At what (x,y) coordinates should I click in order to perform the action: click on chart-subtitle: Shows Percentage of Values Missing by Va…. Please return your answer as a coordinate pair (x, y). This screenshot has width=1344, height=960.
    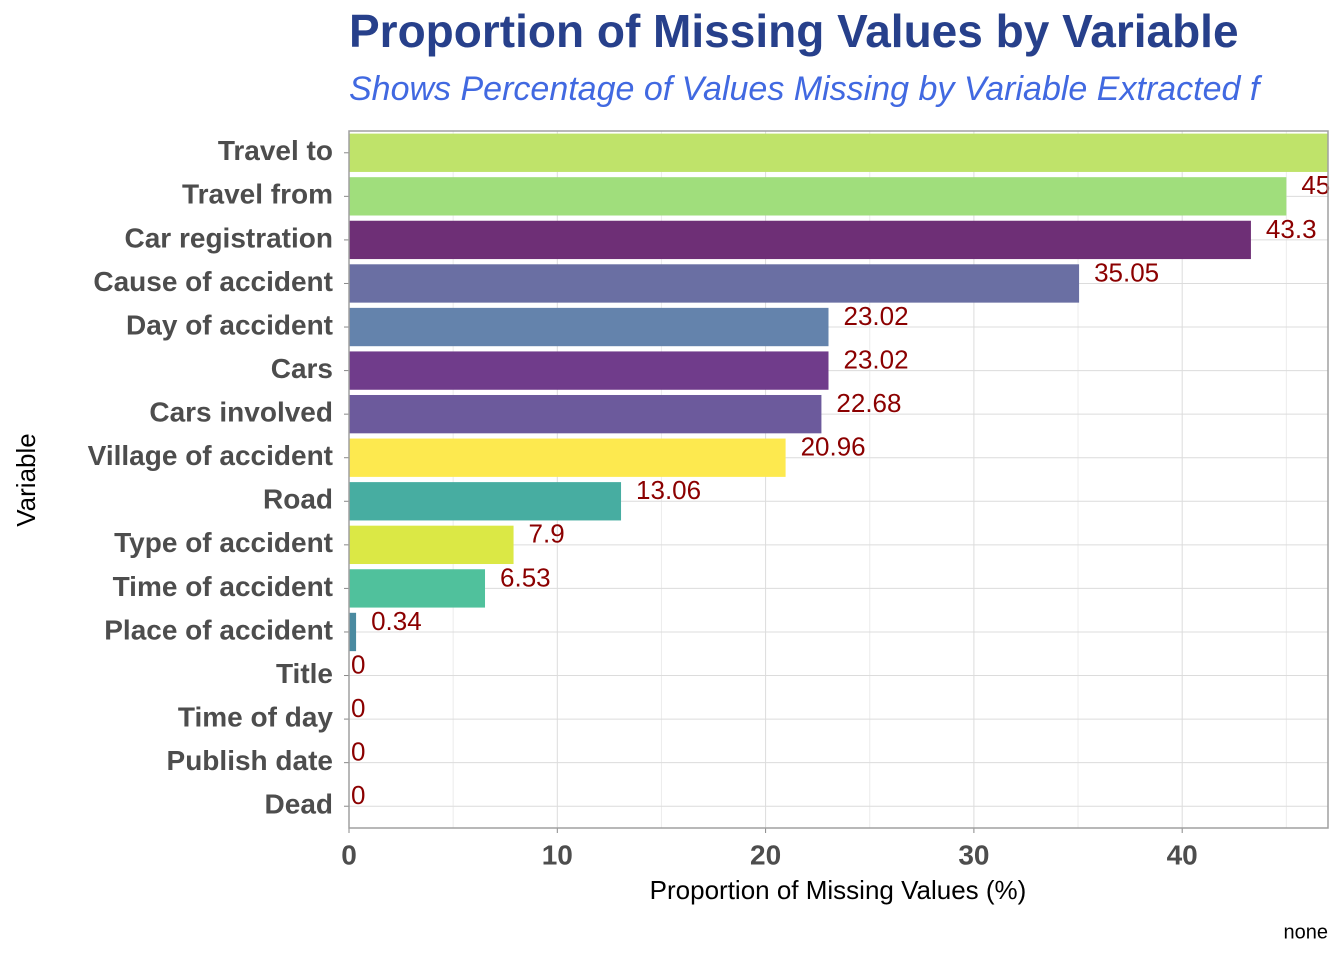
    Looking at the image, I should click on (806, 89).